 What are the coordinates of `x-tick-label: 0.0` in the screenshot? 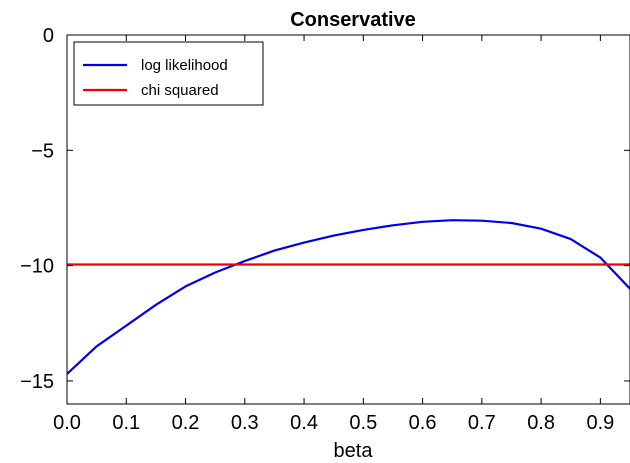 It's located at (67, 423).